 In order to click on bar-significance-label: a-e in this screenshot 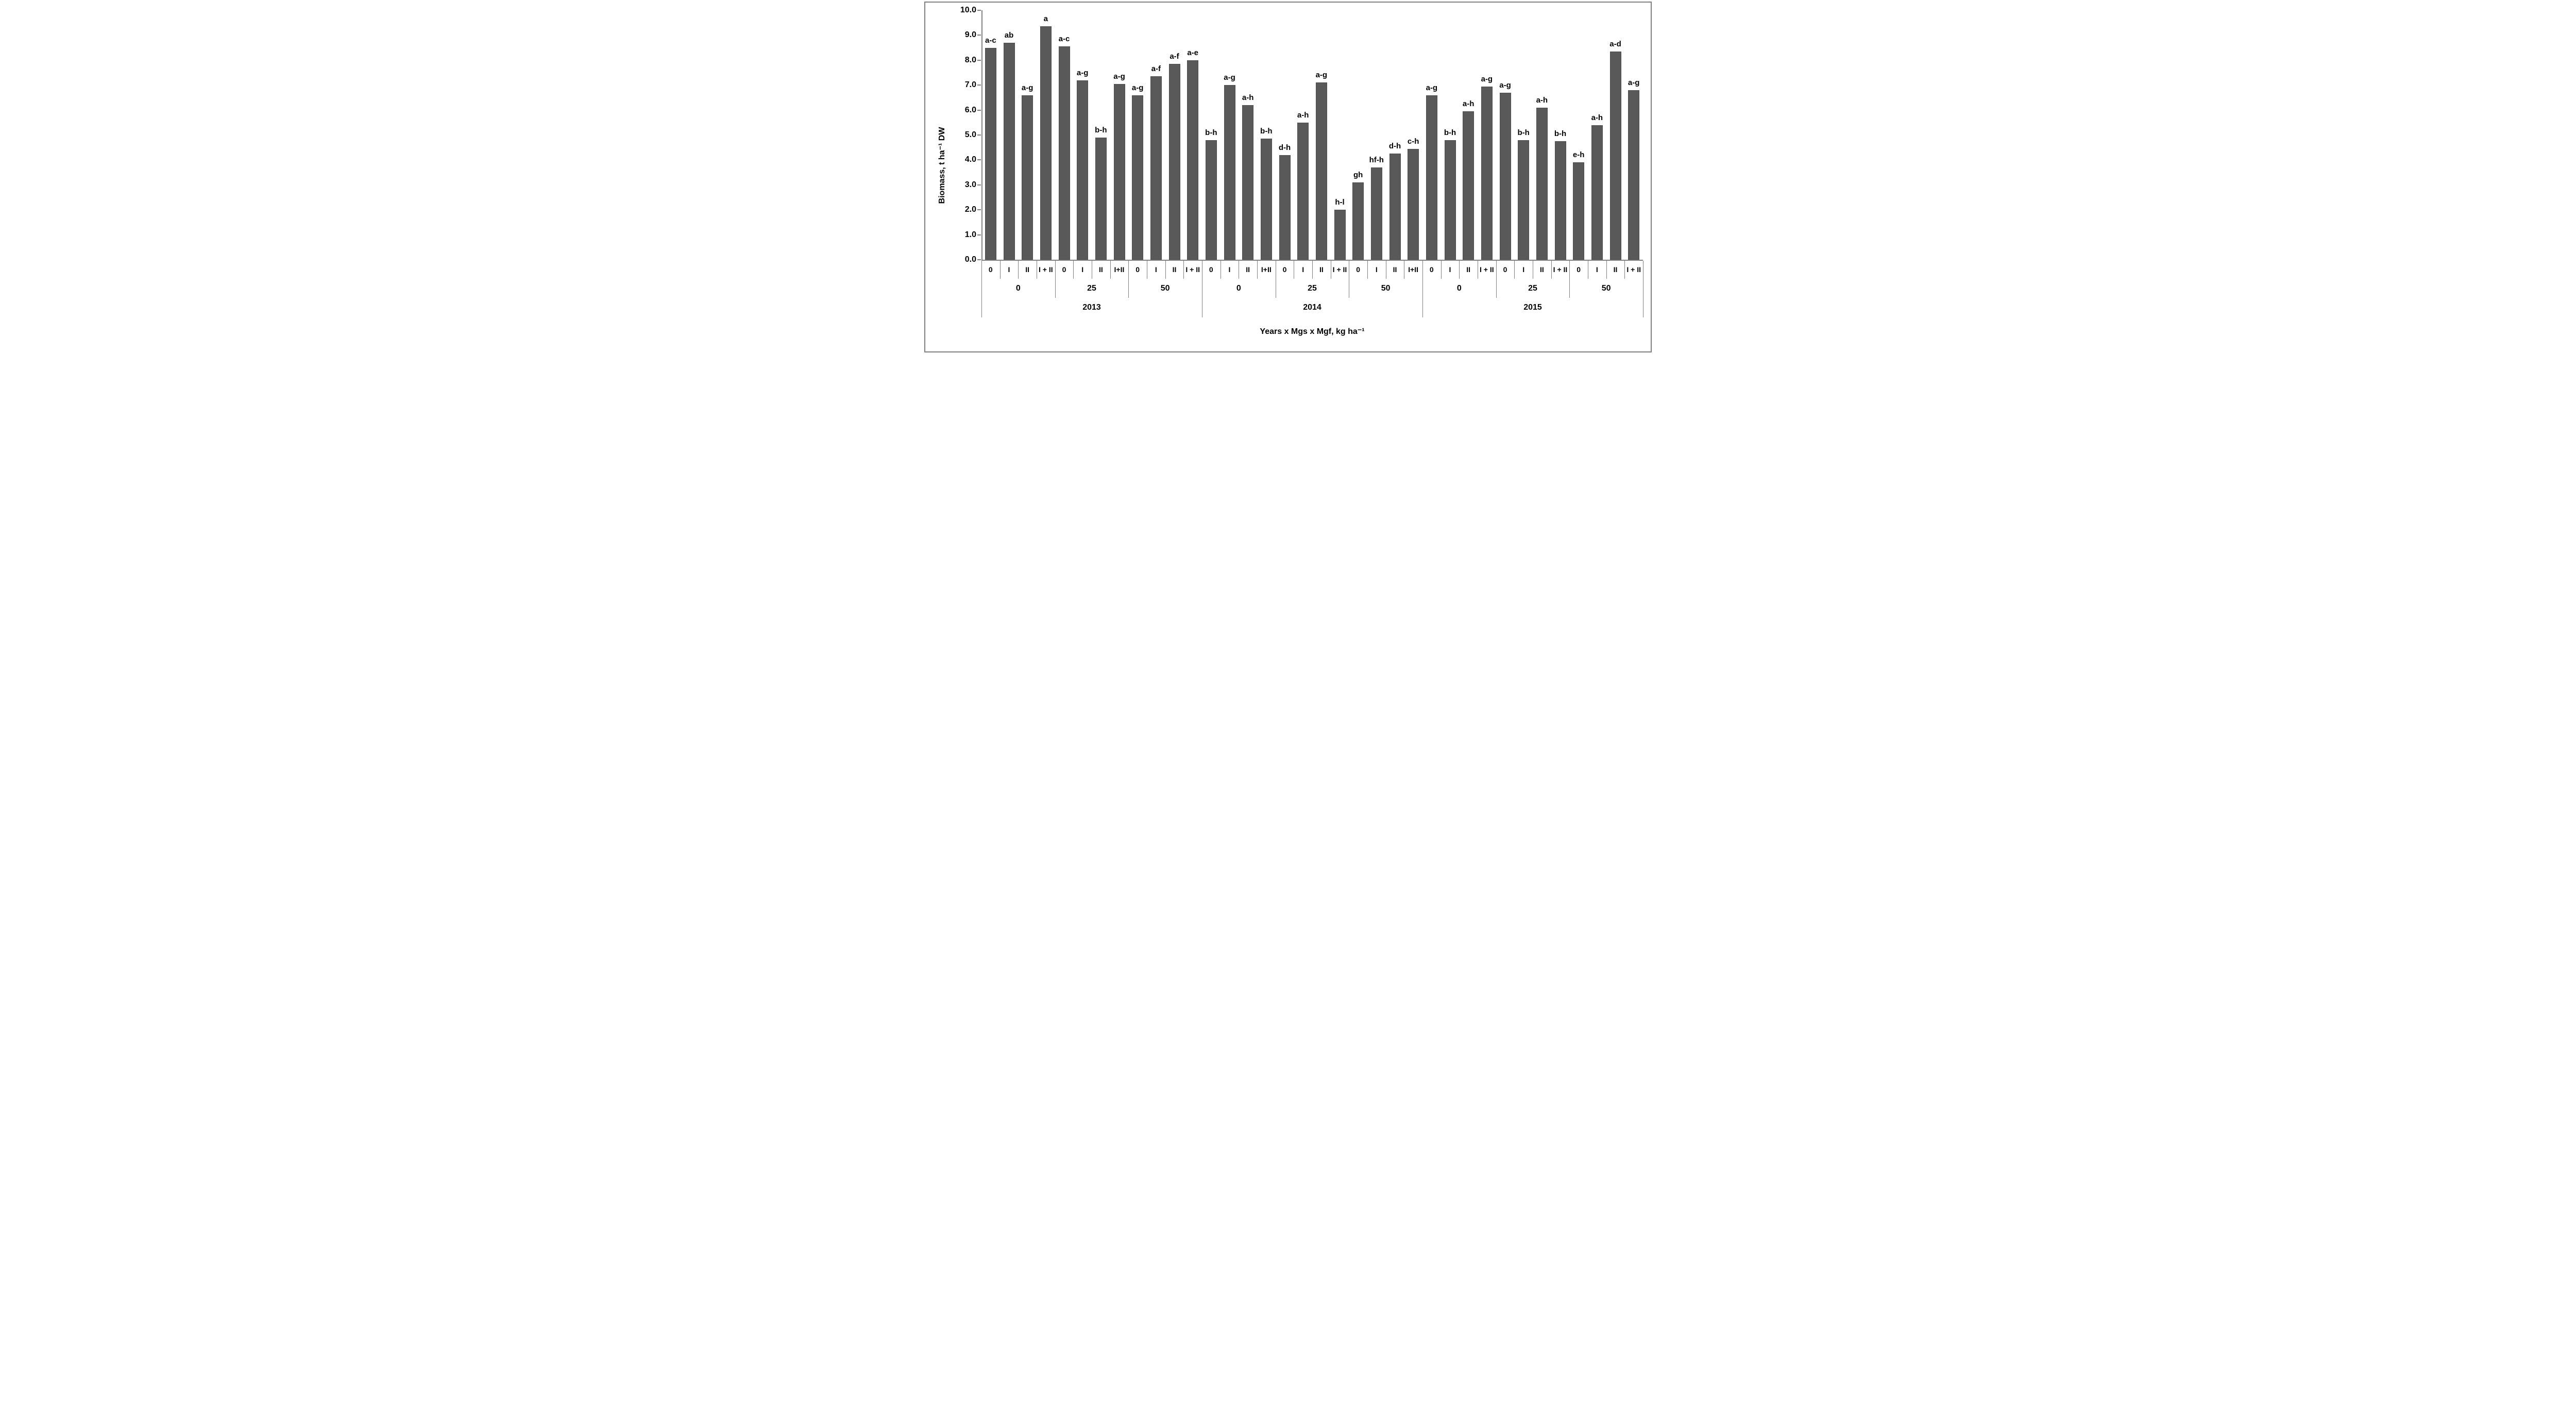, I will do `click(1192, 52)`.